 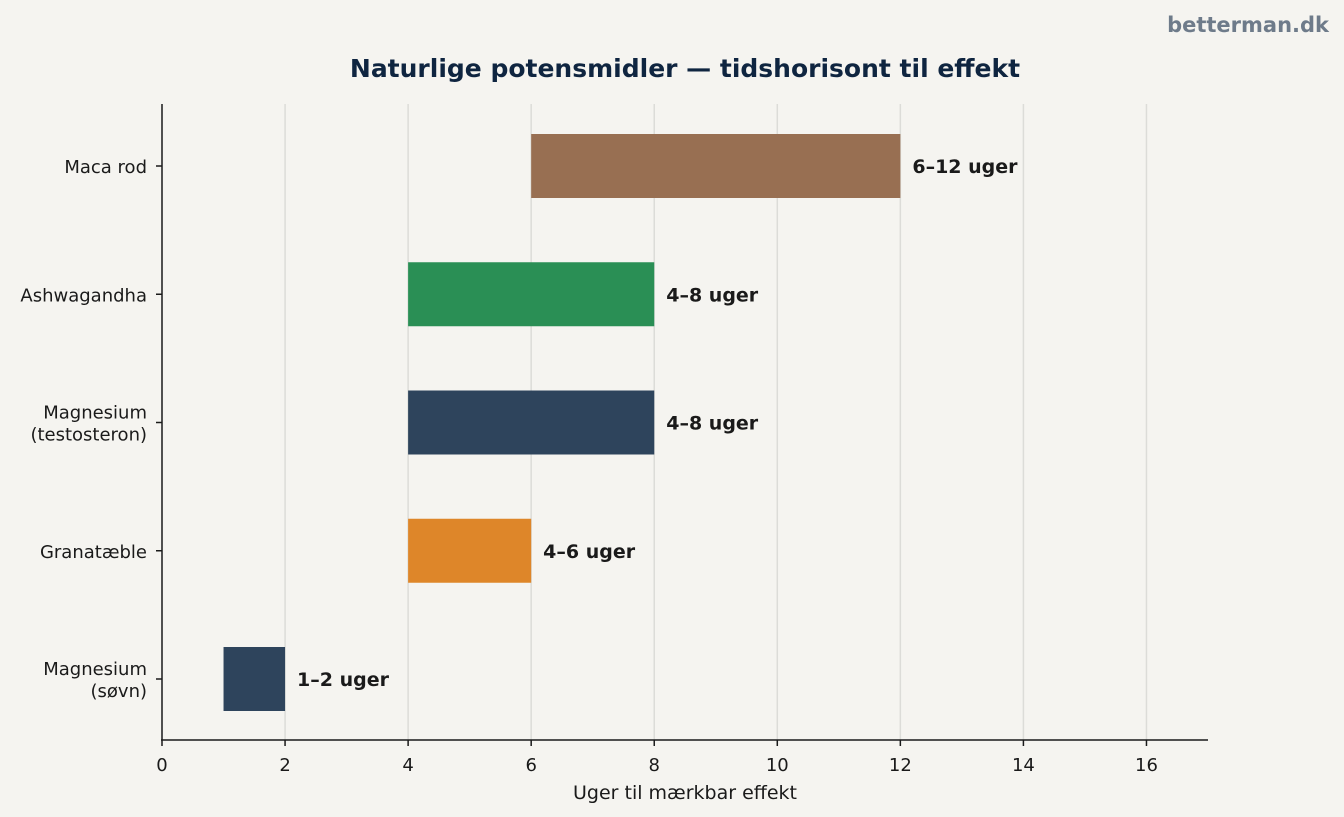 I want to click on y-tick-label: Maca rod, so click(x=105, y=167).